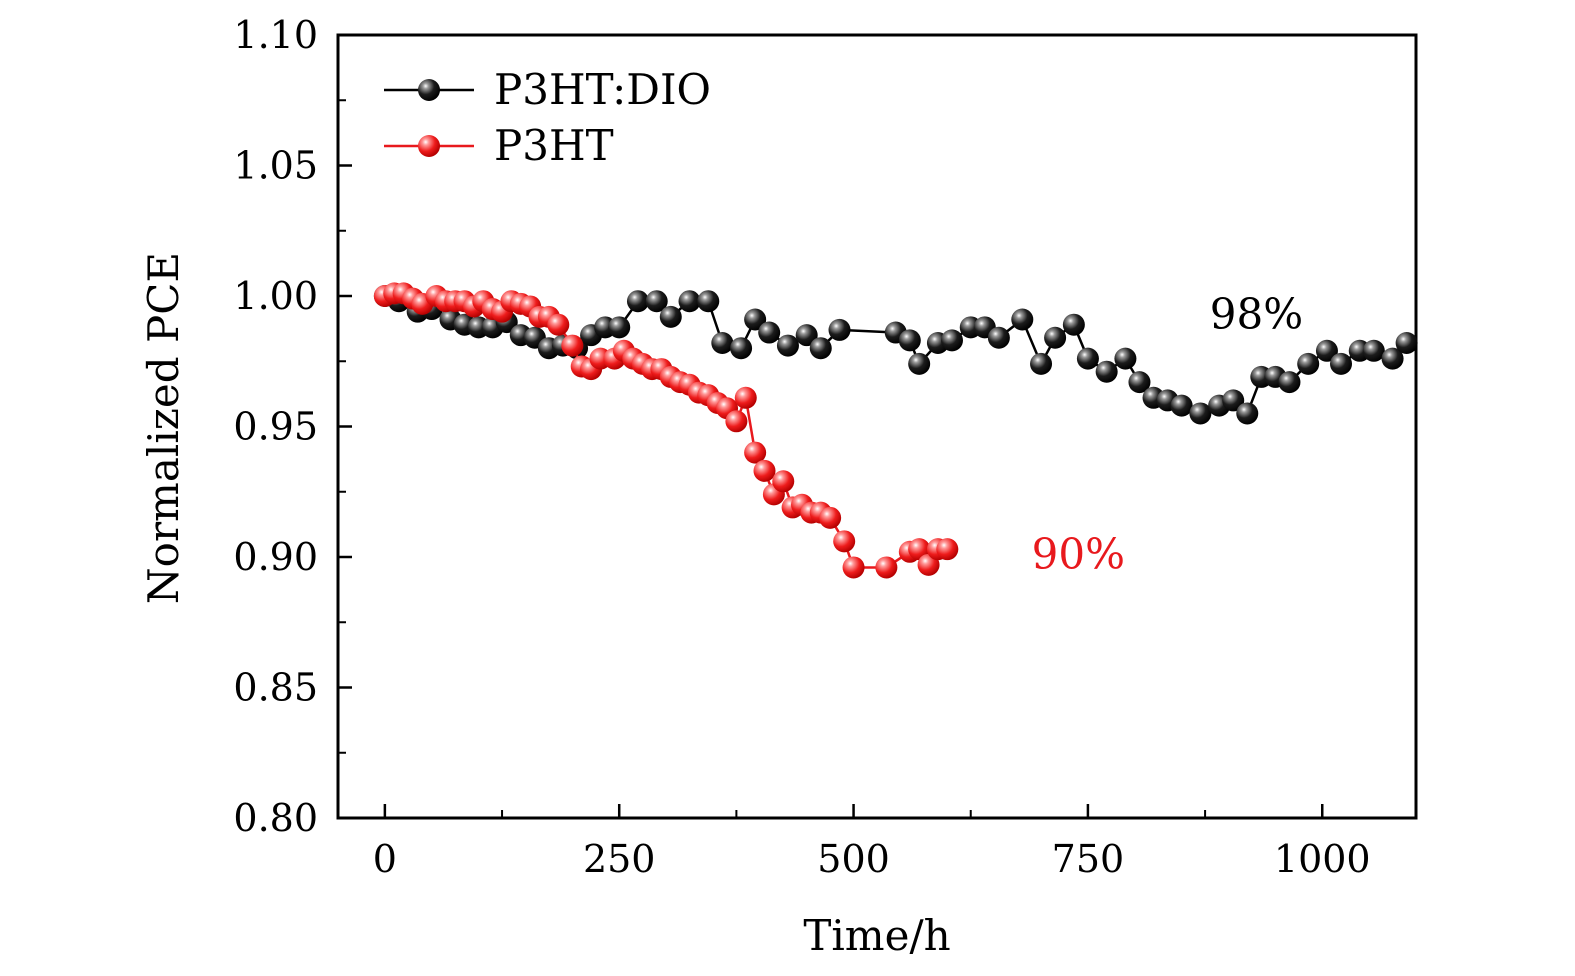 Image resolution: width=1575 pixels, height=976 pixels. I want to click on x-tick-label: 0, so click(385, 859).